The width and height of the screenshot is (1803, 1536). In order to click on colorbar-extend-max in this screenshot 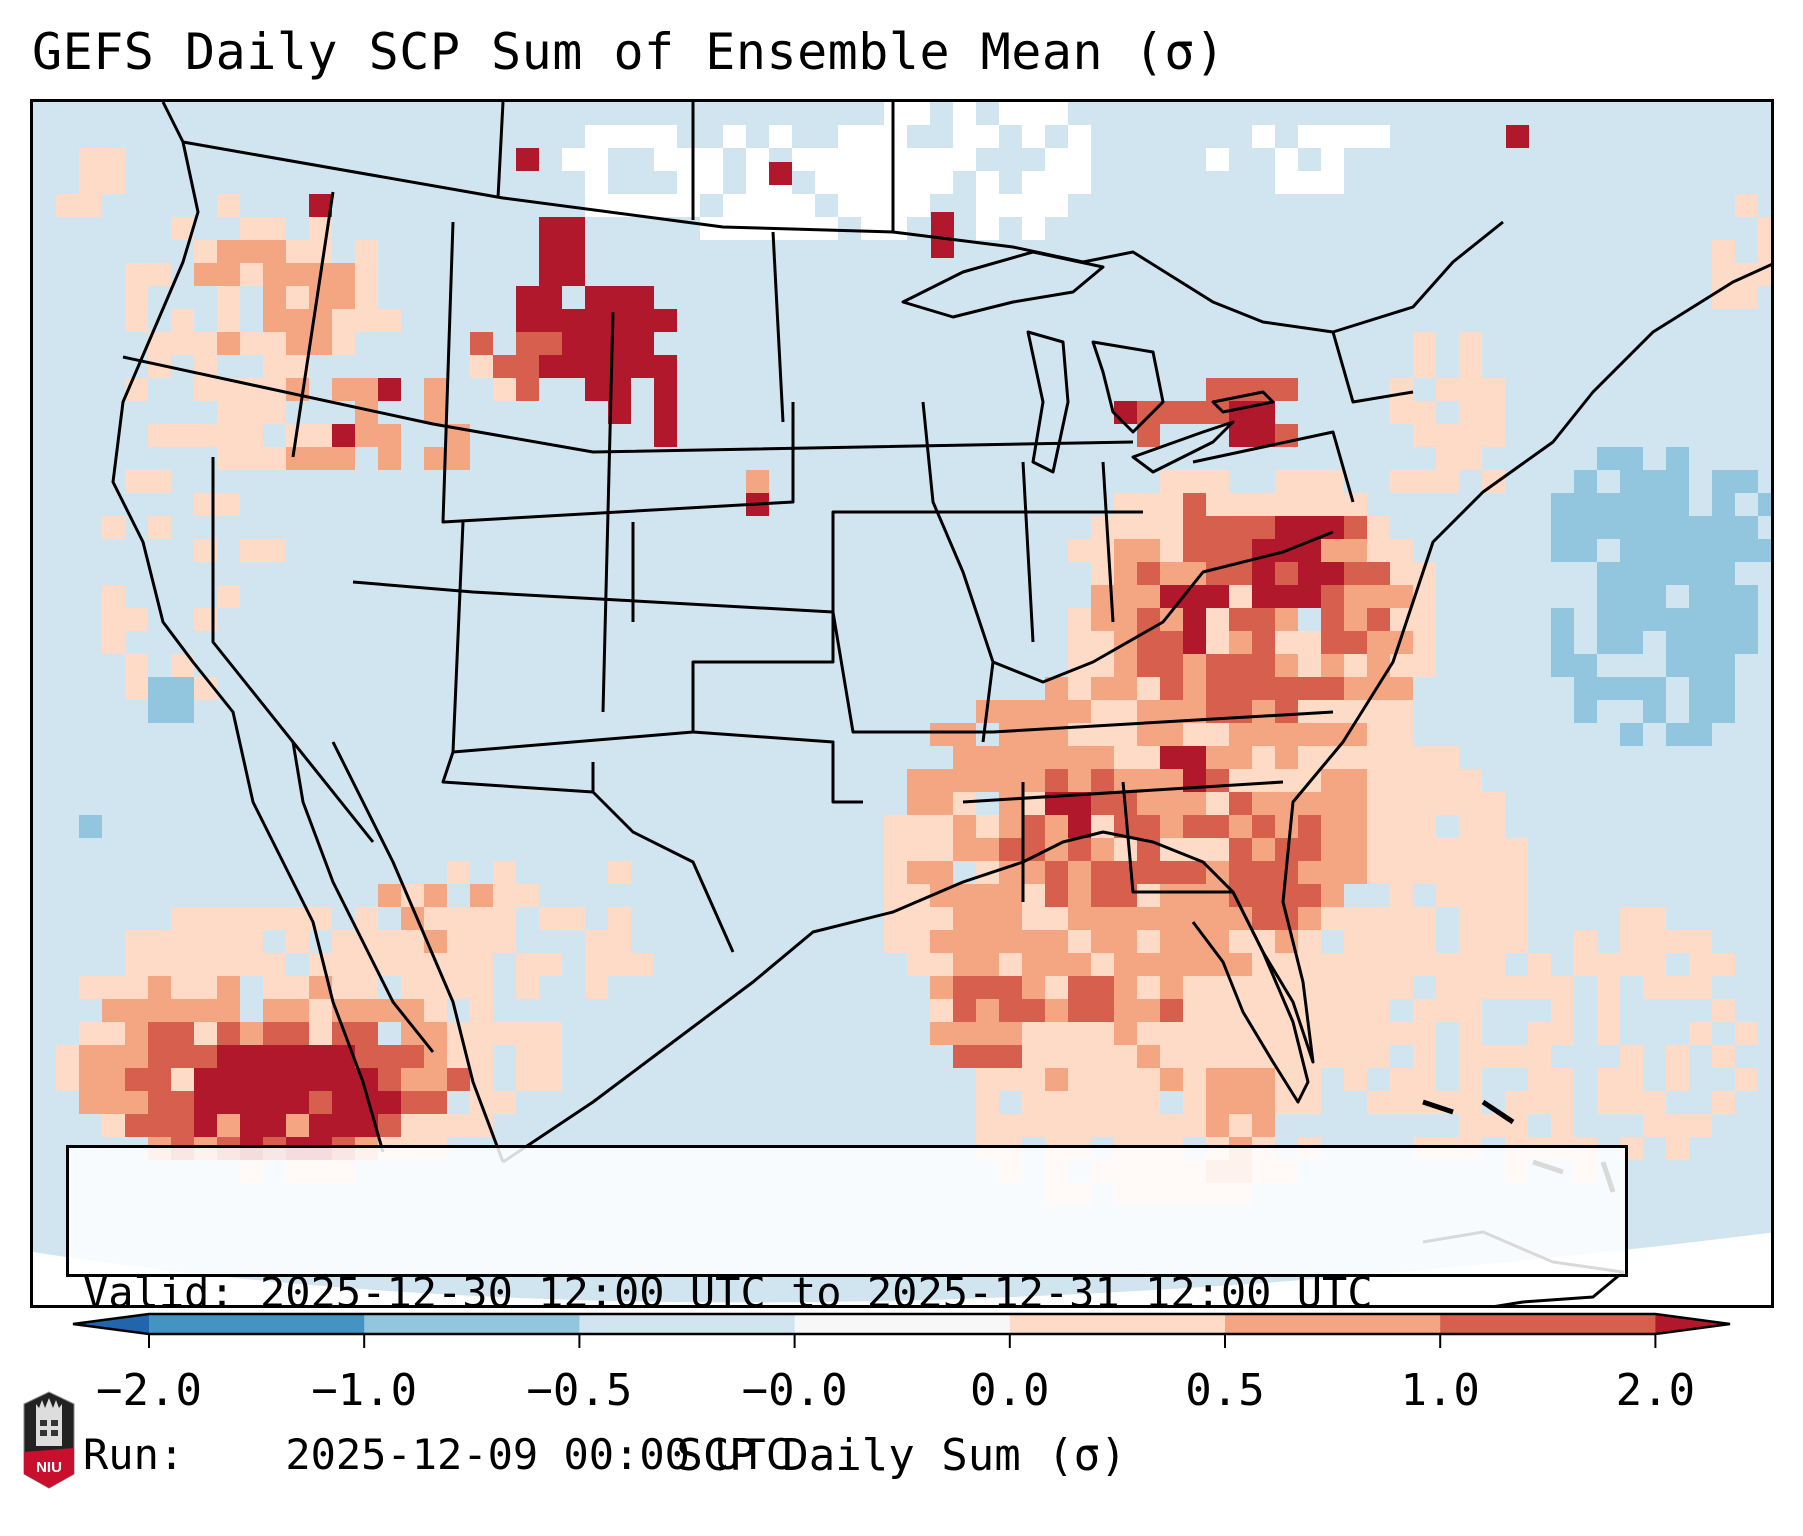, I will do `click(1692, 1324)`.